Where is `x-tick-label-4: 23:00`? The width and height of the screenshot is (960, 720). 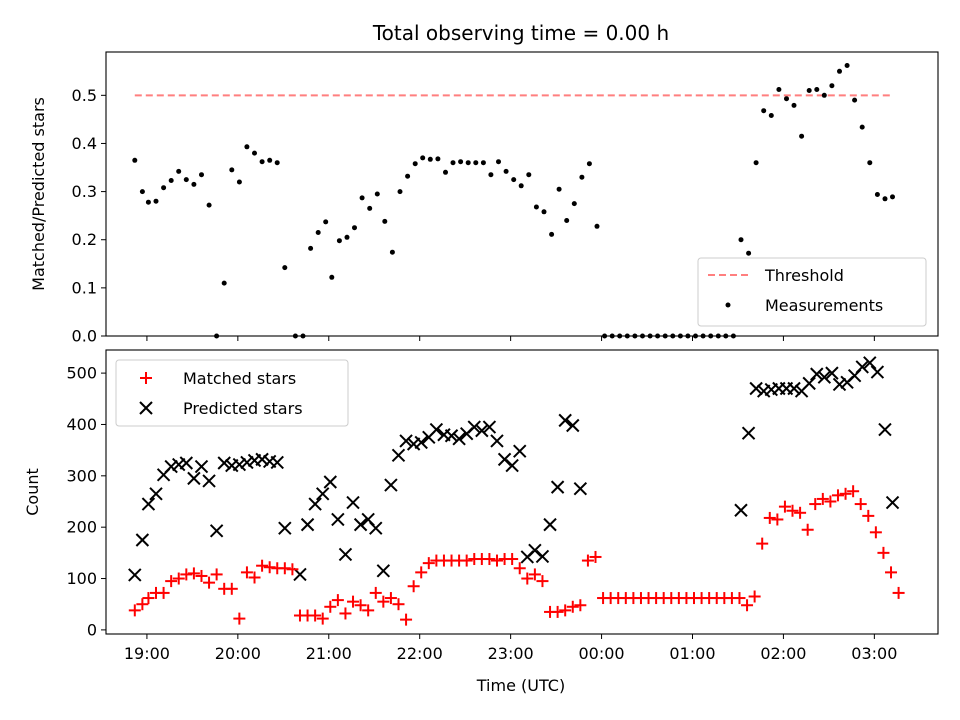 x-tick-label-4: 23:00 is located at coordinates (511, 653).